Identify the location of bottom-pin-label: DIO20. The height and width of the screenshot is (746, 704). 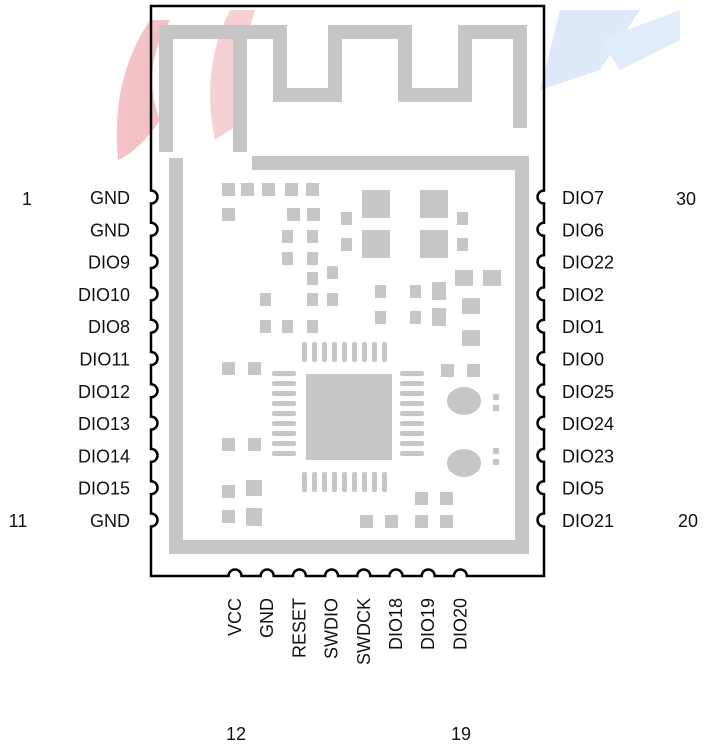
(460, 624).